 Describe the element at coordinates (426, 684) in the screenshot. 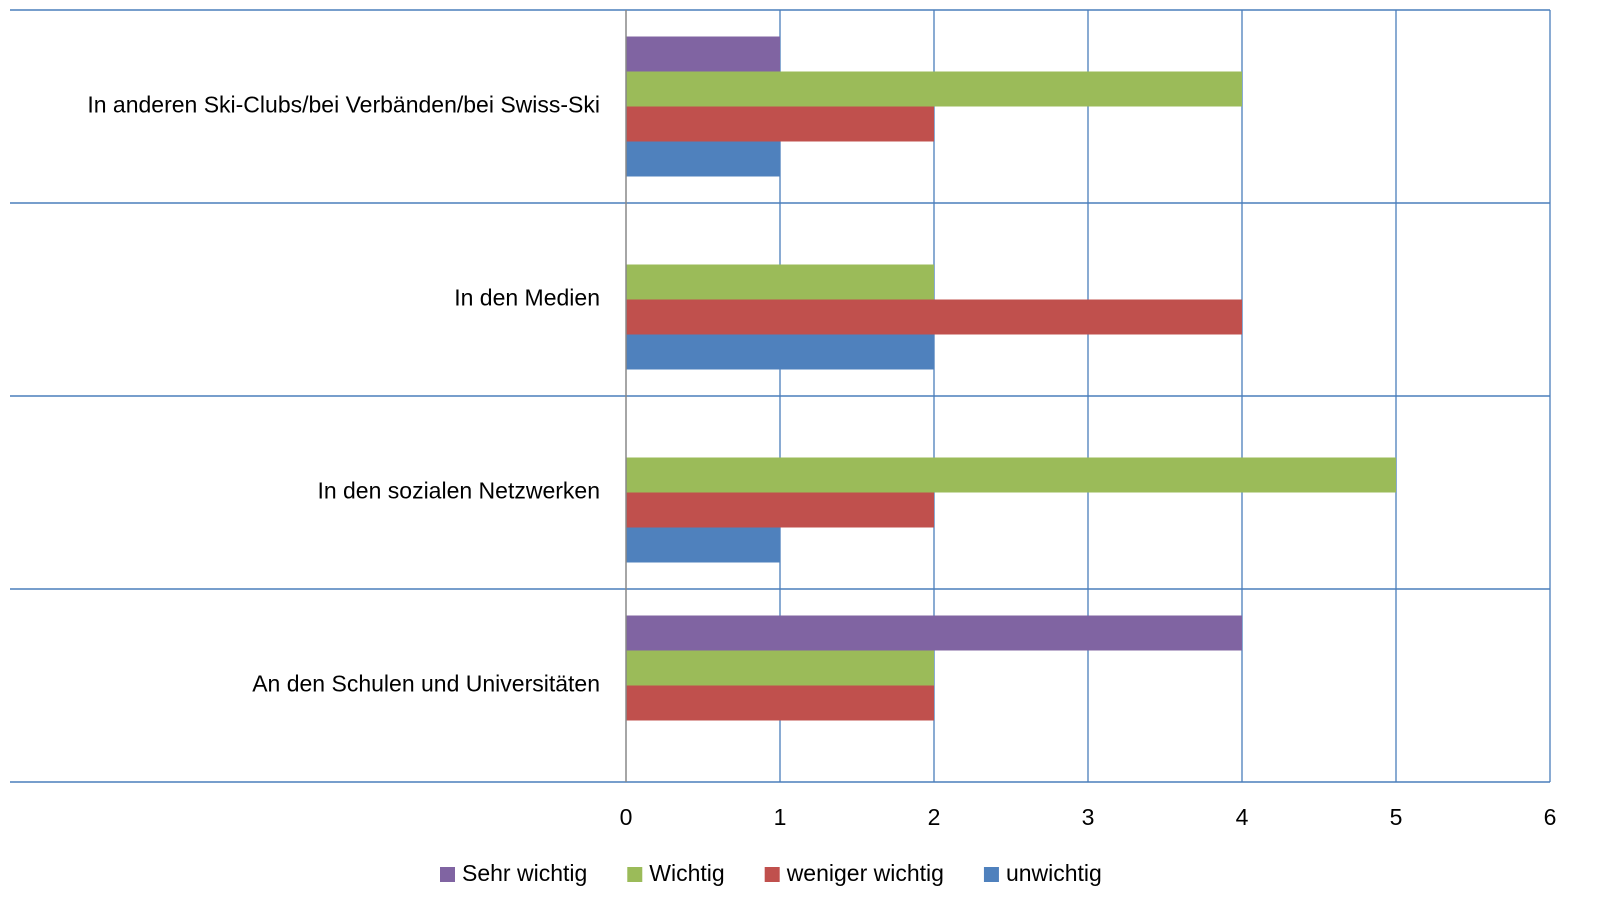

I see `y-tick-label: An den Schulen und Universitäten` at that location.